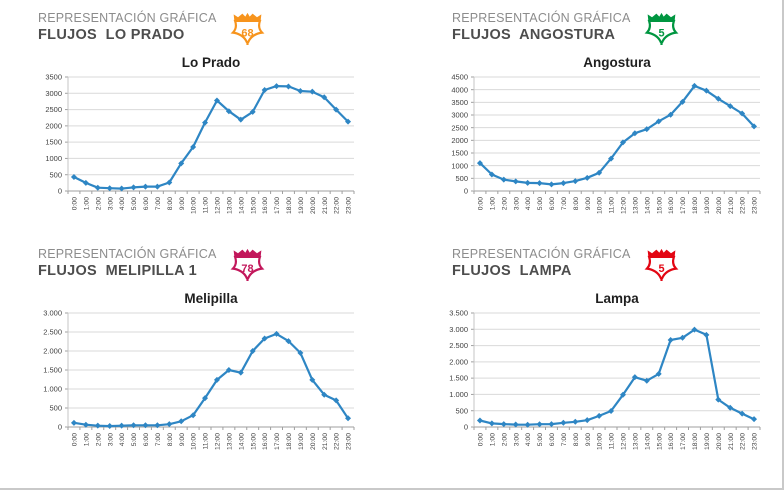  I want to click on shield-route-number: 68, so click(247, 33).